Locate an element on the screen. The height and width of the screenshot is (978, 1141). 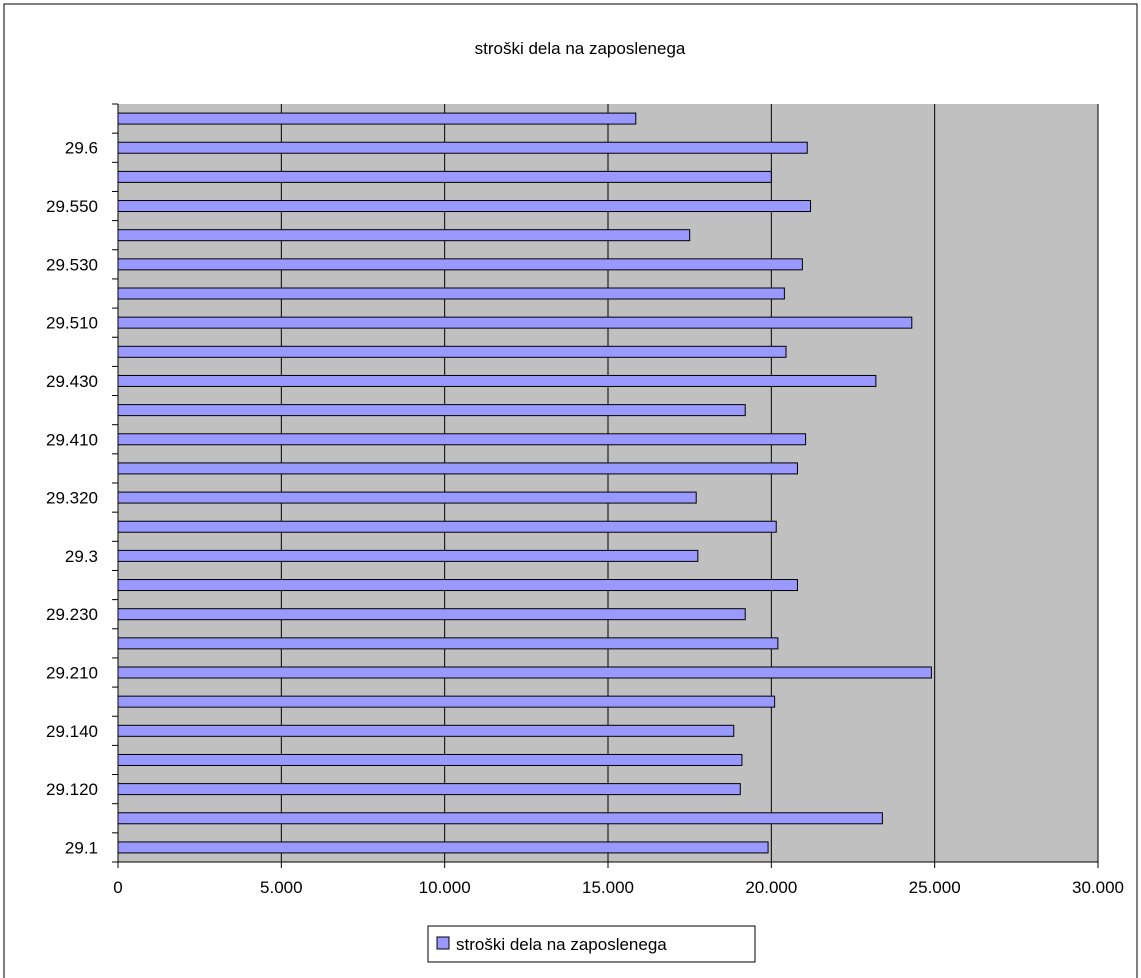
y-tick-label: 29.550 is located at coordinates (72, 206).